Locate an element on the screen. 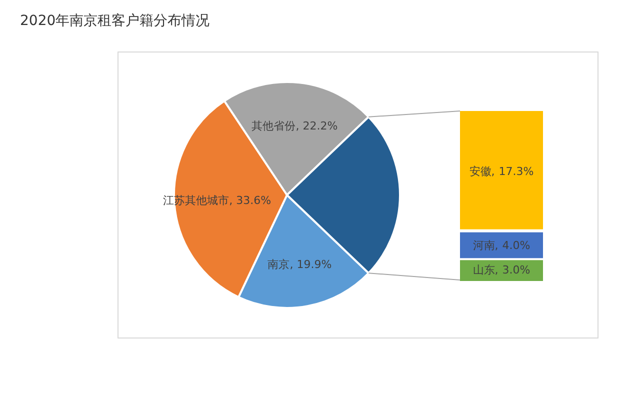 Image resolution: width=626 pixels, height=395 pixels. data-label: 3.0% is located at coordinates (516, 270).